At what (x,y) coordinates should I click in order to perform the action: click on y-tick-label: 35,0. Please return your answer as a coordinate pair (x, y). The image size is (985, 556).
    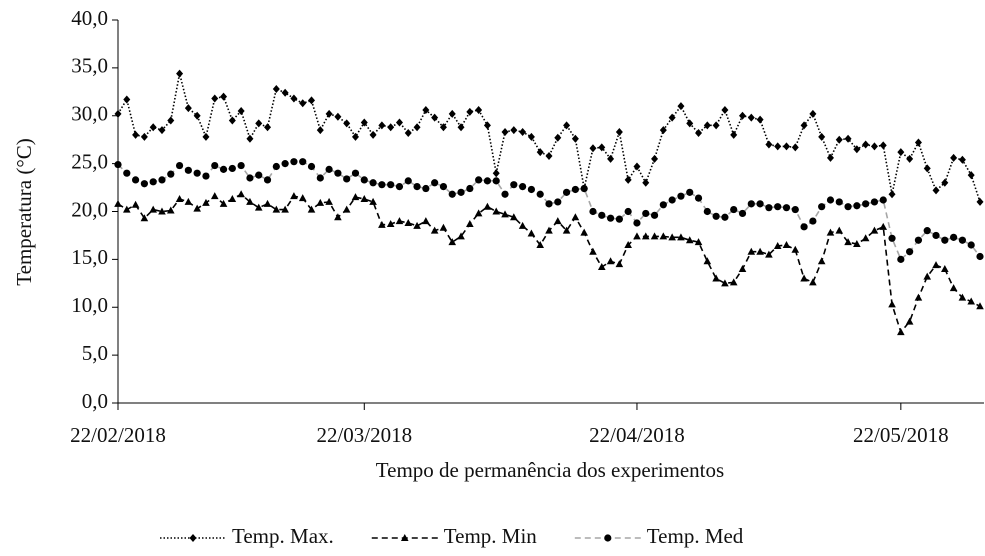
    Looking at the image, I should click on (89, 66).